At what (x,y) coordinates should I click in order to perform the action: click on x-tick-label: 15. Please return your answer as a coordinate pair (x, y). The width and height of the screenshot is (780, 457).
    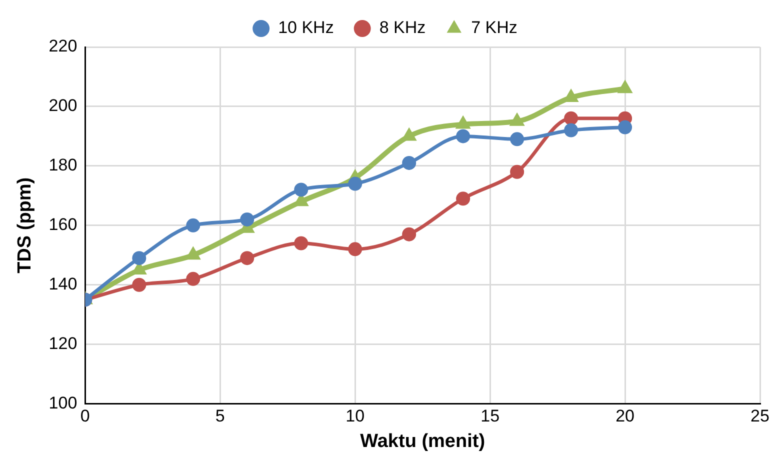
    Looking at the image, I should click on (490, 416).